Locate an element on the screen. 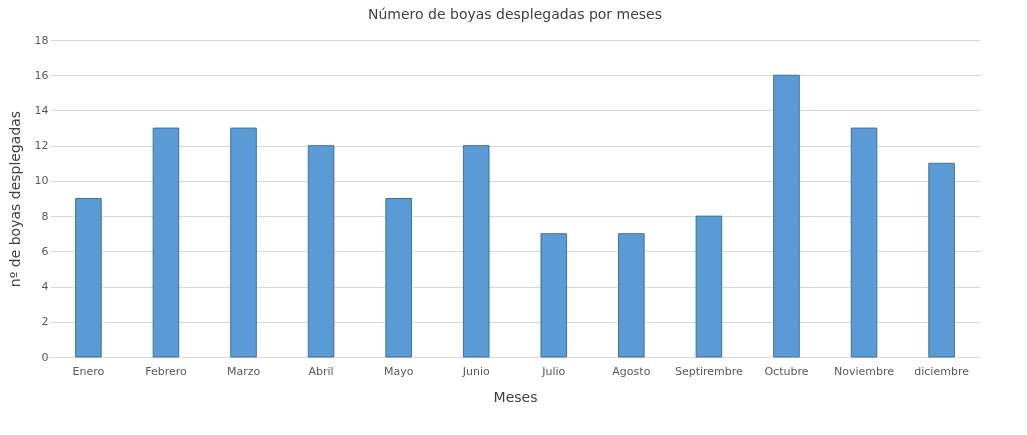 The image size is (1027, 435). y-tick-label: 6 is located at coordinates (45, 251).